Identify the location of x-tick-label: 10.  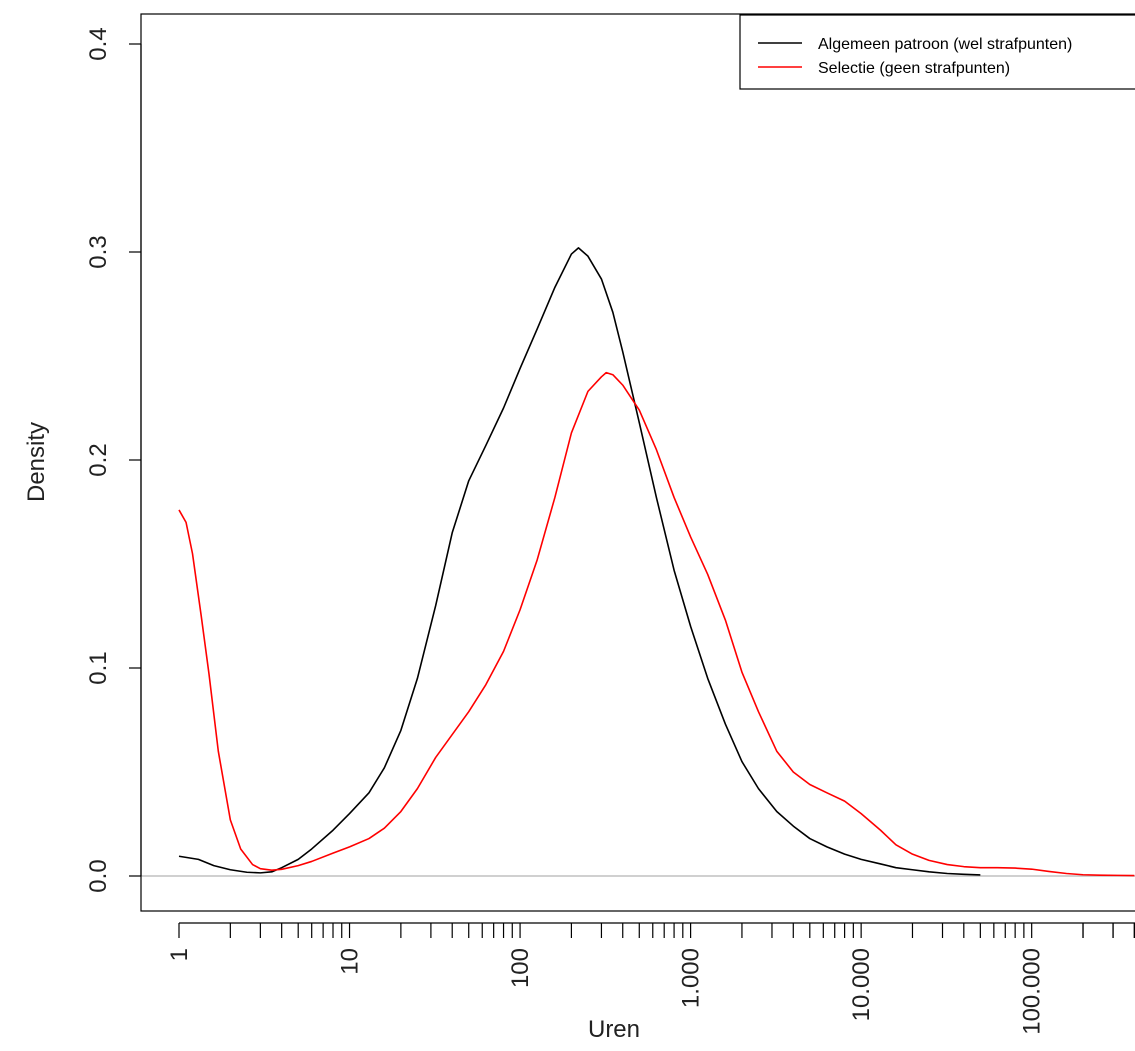
(350, 961).